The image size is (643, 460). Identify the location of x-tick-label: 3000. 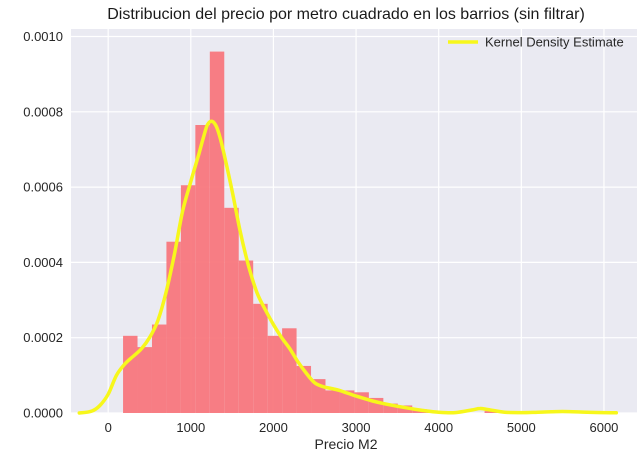
(356, 427).